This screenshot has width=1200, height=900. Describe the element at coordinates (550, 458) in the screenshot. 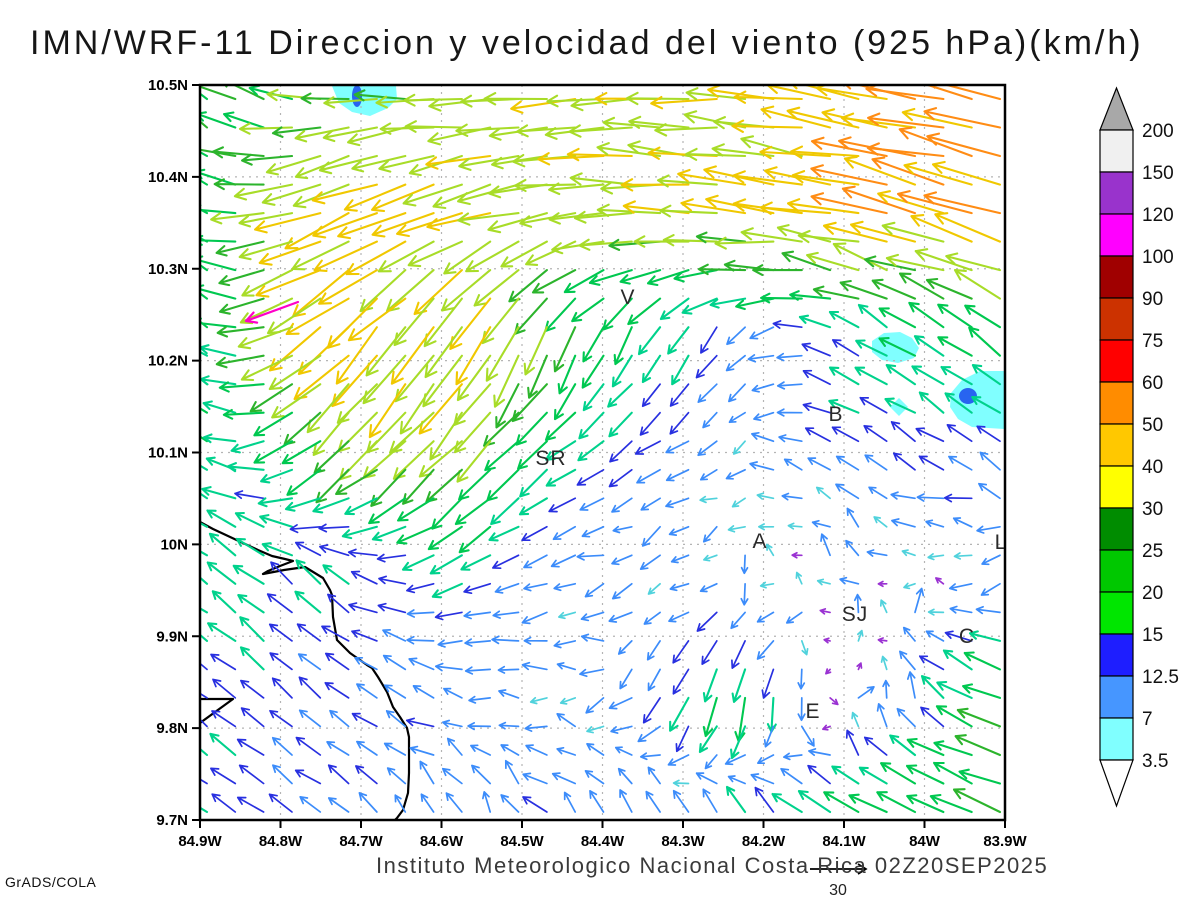

I see `city-label-sr: SR` at that location.